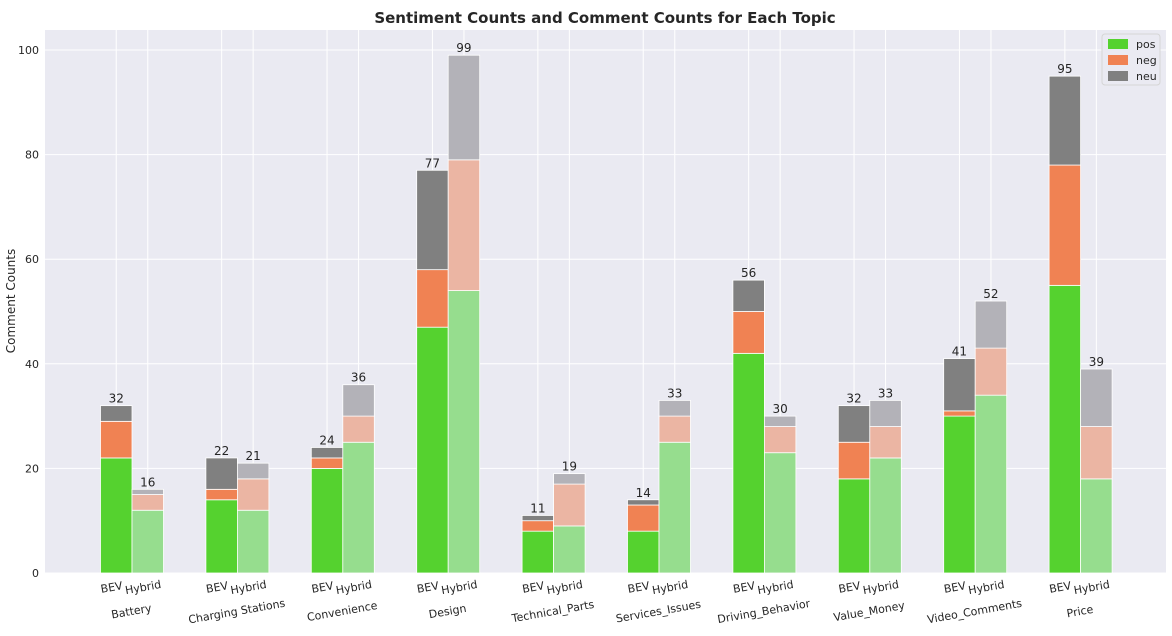 The image size is (1172, 636). Describe the element at coordinates (32, 364) in the screenshot. I see `y-tick-label: 40` at that location.